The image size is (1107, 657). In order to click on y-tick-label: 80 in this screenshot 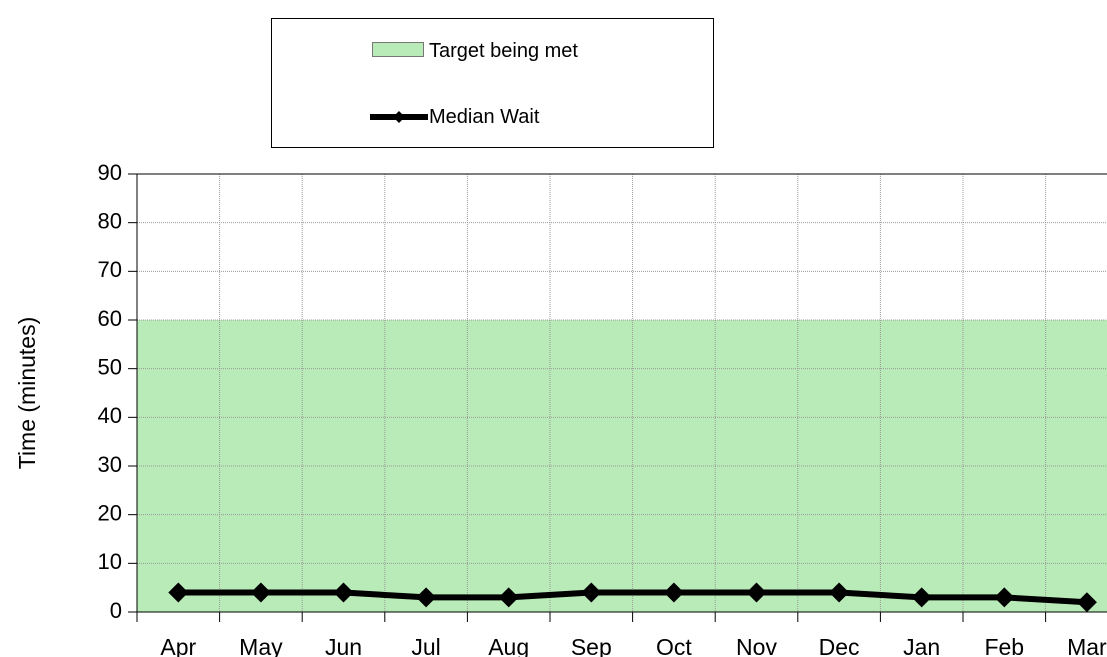, I will do `click(110, 220)`.